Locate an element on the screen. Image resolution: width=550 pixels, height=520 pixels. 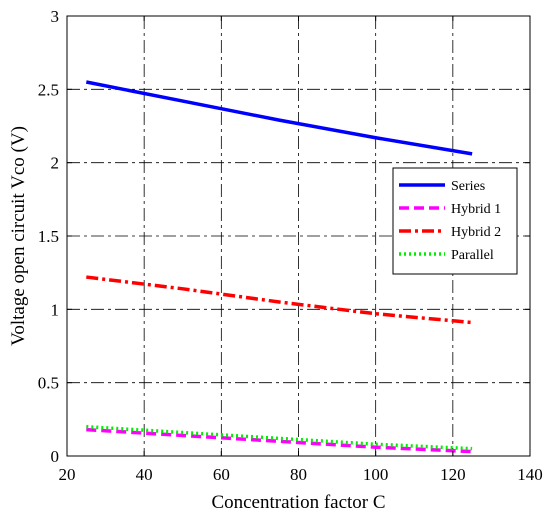
series-line-series is located at coordinates (279, 118).